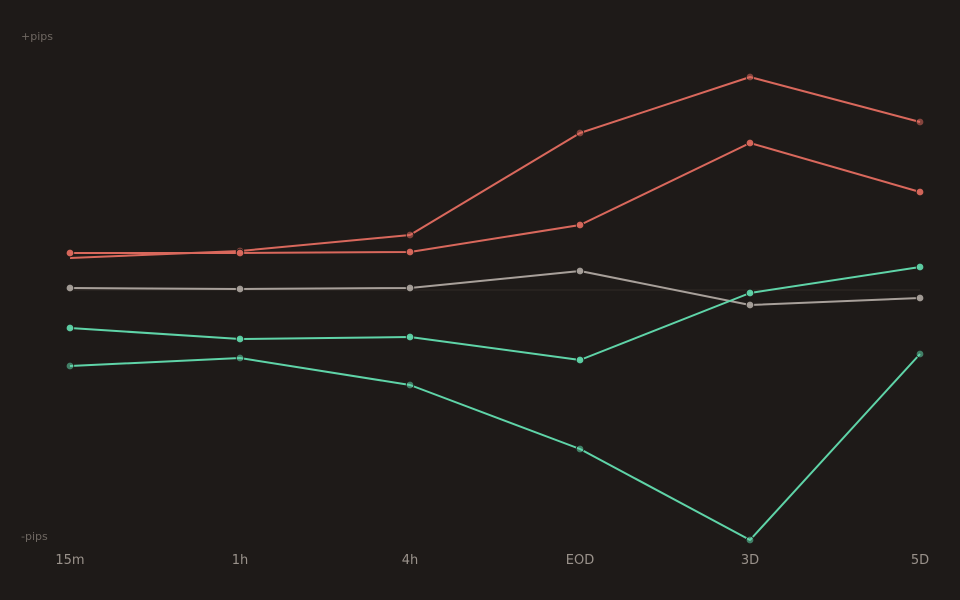 The height and width of the screenshot is (600, 960). I want to click on x-tick-label-1h: 1h, so click(240, 560).